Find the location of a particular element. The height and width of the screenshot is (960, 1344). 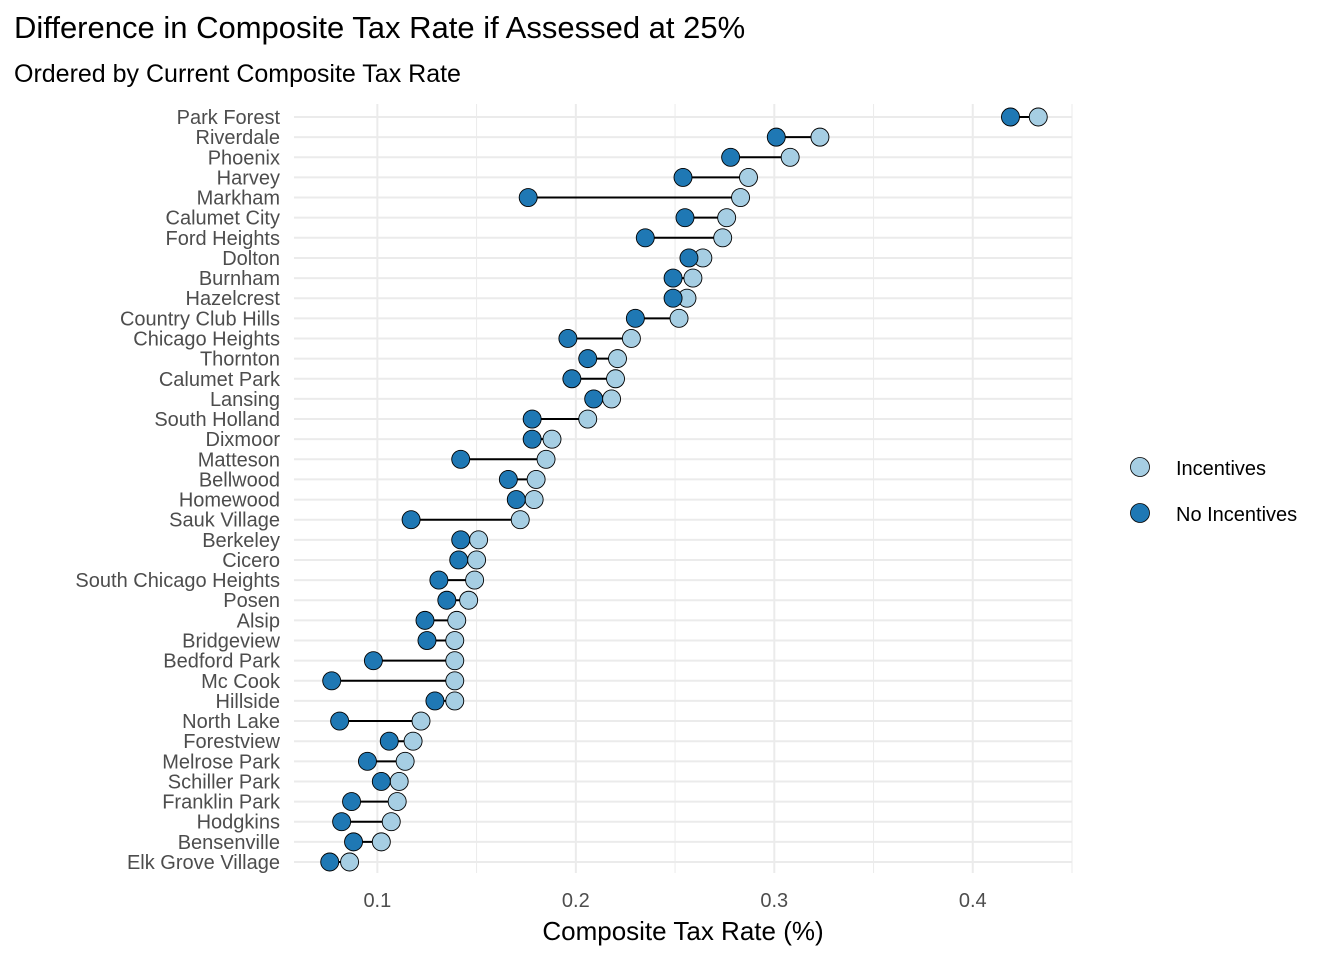

y-category-label: Phoenix is located at coordinates (244, 158).